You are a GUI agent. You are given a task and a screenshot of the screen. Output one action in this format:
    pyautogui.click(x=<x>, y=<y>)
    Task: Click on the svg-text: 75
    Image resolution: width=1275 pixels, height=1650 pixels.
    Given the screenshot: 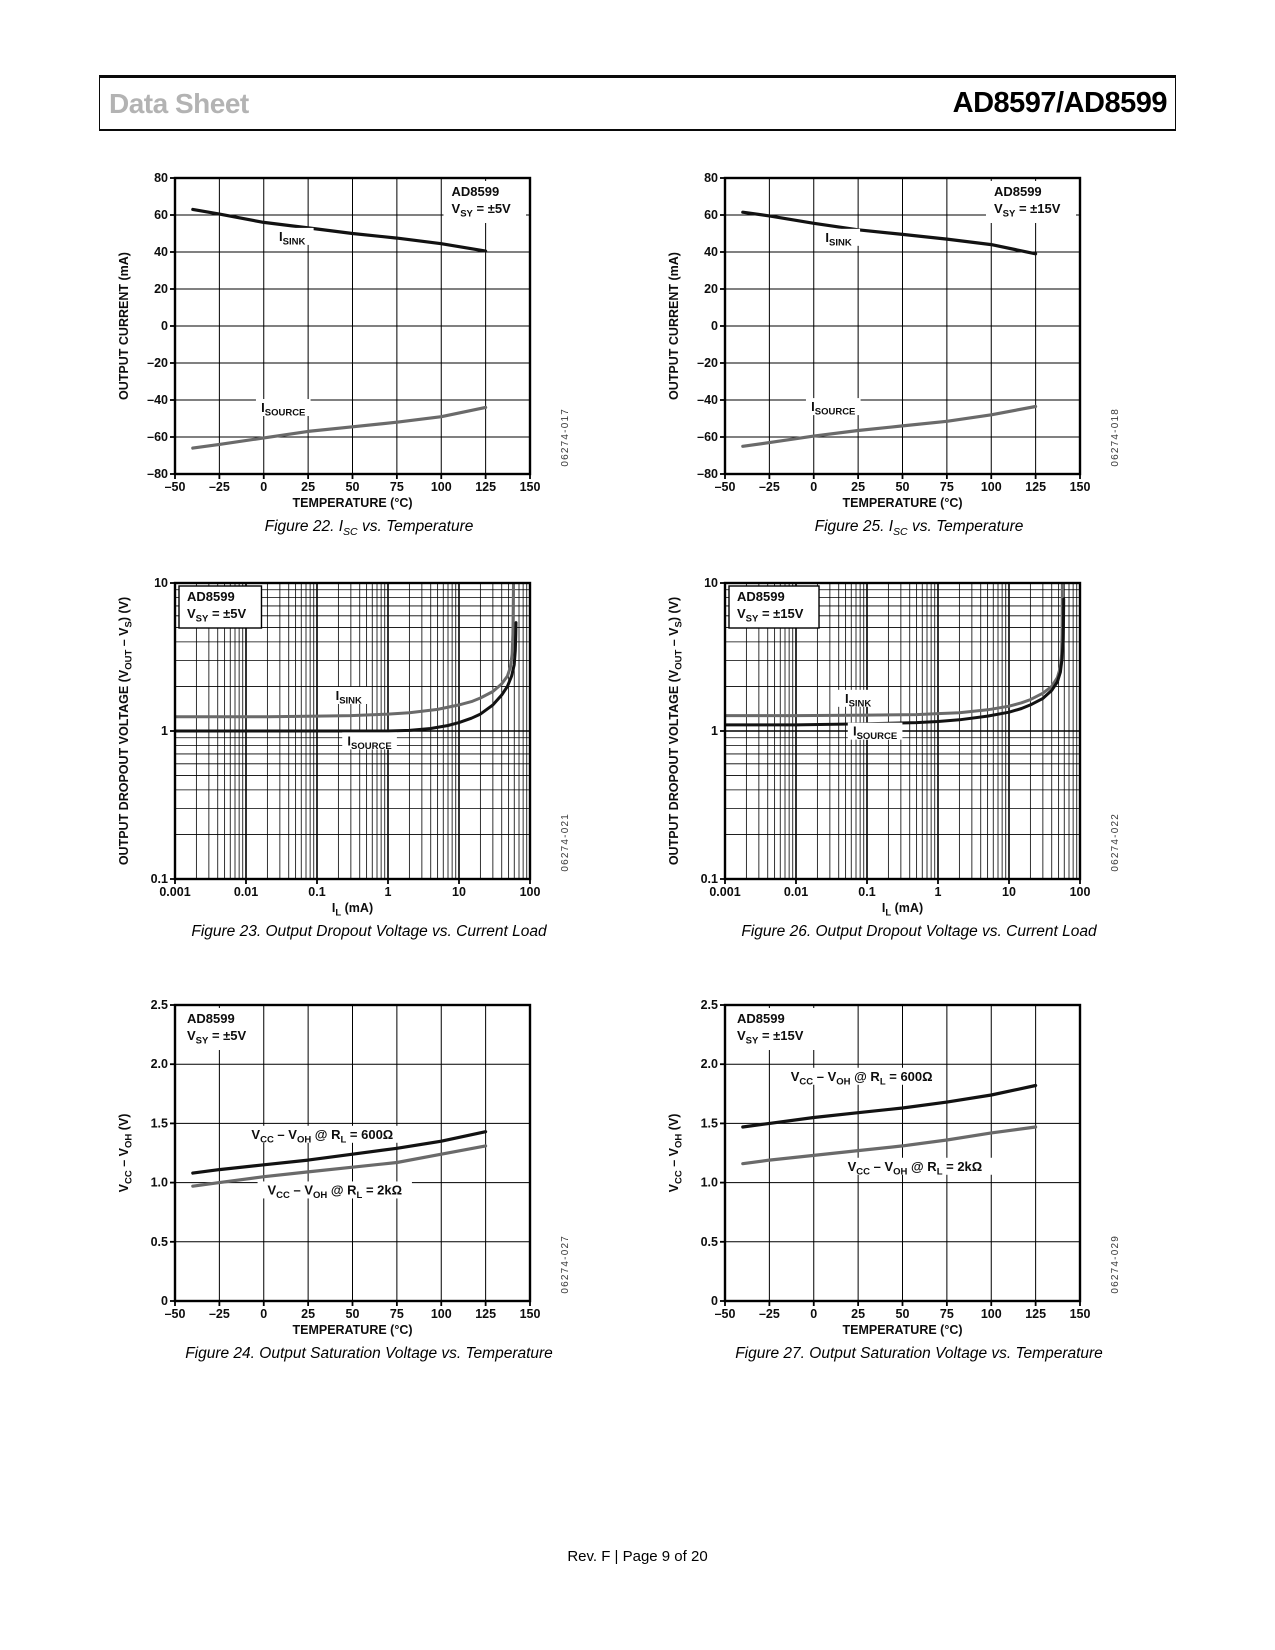 What is the action you would take?
    pyautogui.click(x=947, y=1314)
    